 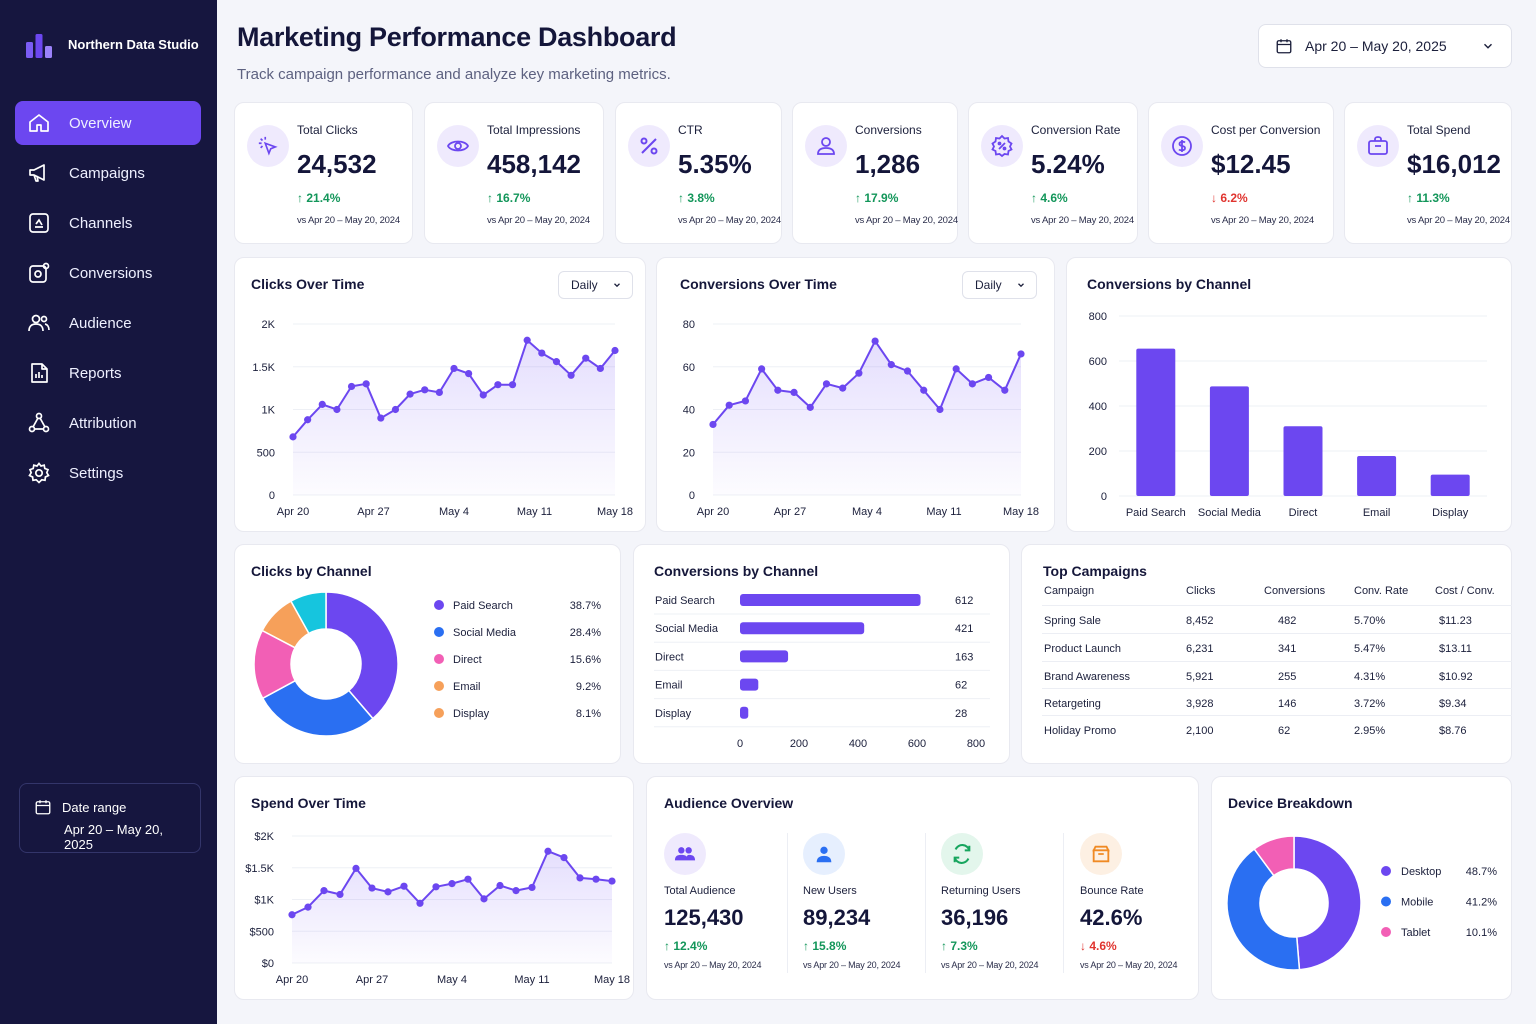 What do you see at coordinates (588, 687) in the screenshot?
I see `legend-value: 9.2%` at bounding box center [588, 687].